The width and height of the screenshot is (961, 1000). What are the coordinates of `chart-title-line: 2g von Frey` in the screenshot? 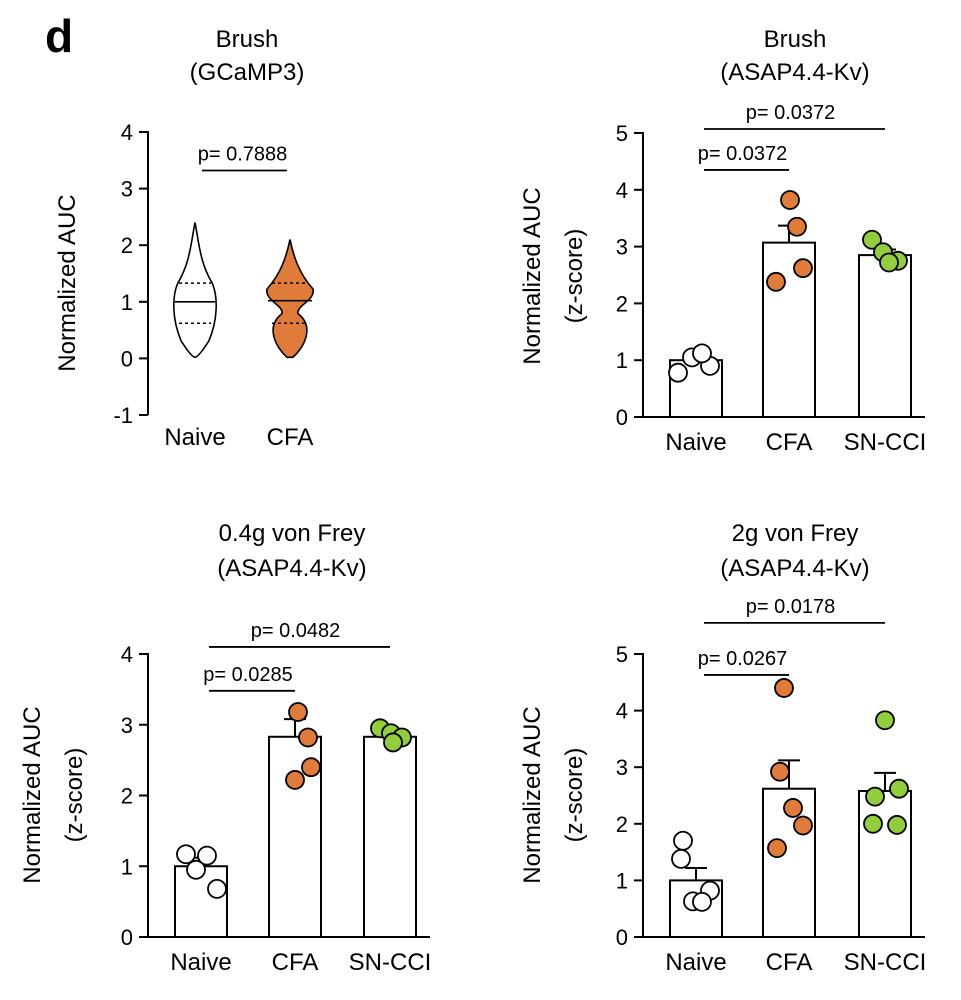 It's located at (795, 533).